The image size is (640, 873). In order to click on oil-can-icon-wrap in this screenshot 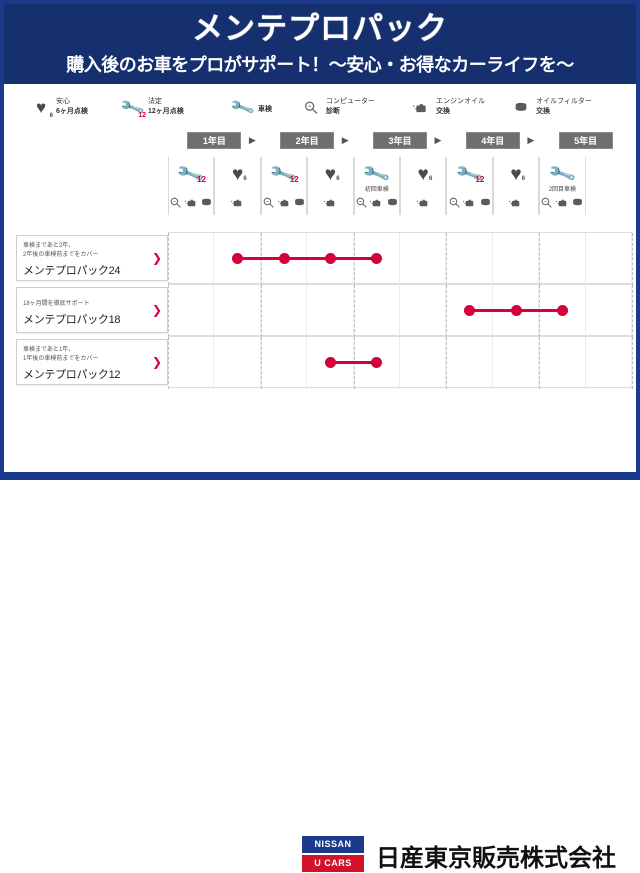, I will do `click(421, 107)`.